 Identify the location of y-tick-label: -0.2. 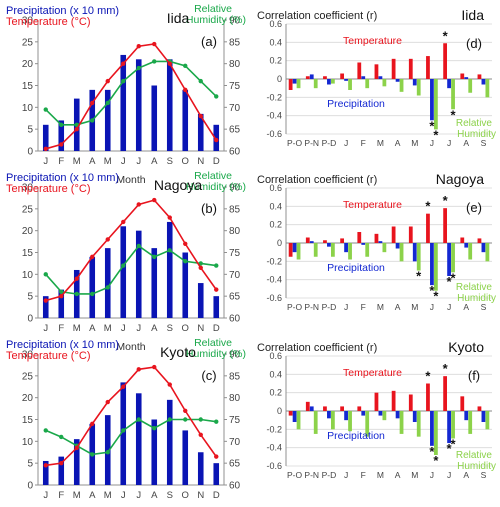
(274, 429).